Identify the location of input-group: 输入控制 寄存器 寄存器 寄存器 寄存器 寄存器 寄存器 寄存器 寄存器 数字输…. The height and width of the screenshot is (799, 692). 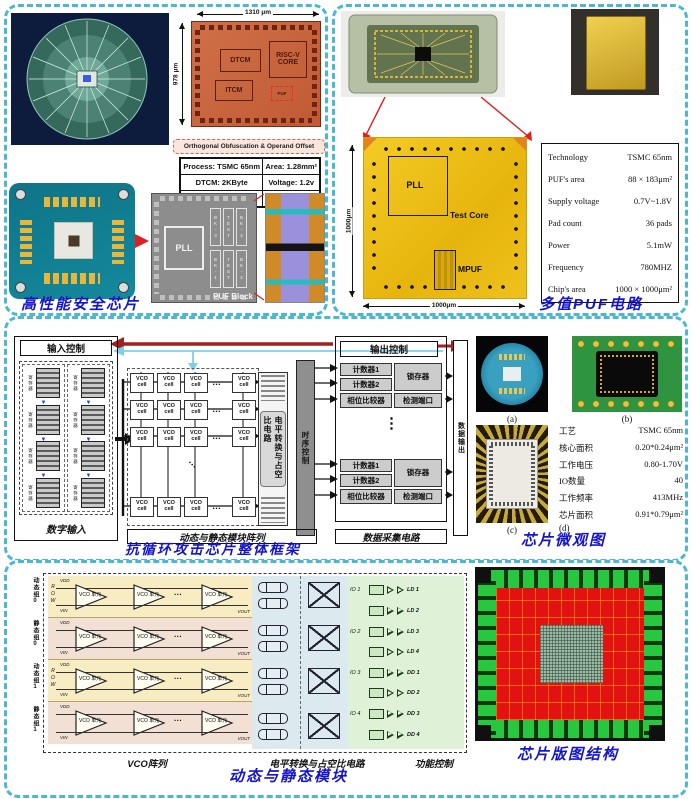
(66, 438).